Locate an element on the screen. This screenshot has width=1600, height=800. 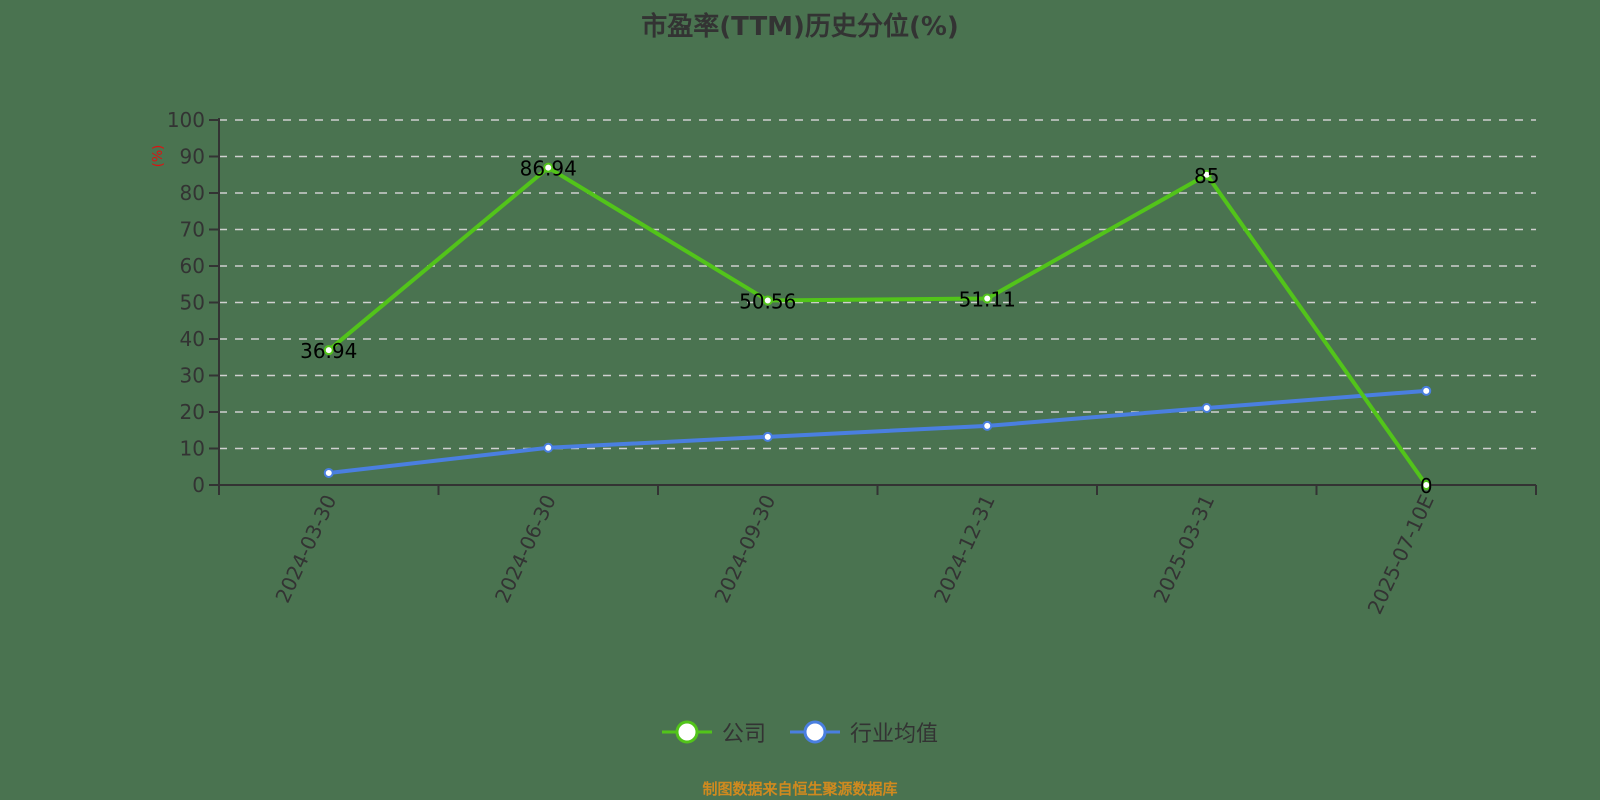
data-source-note: 制图数据来自恒生聚源数据库 is located at coordinates (800, 789).